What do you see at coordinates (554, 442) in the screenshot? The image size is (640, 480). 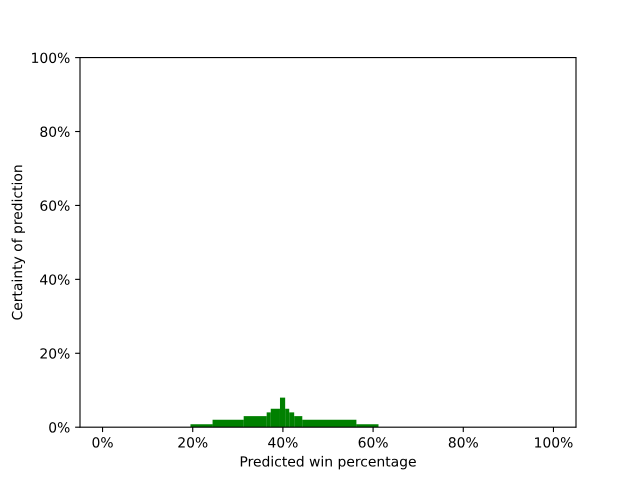 I see `x-tick-label: 100%` at bounding box center [554, 442].